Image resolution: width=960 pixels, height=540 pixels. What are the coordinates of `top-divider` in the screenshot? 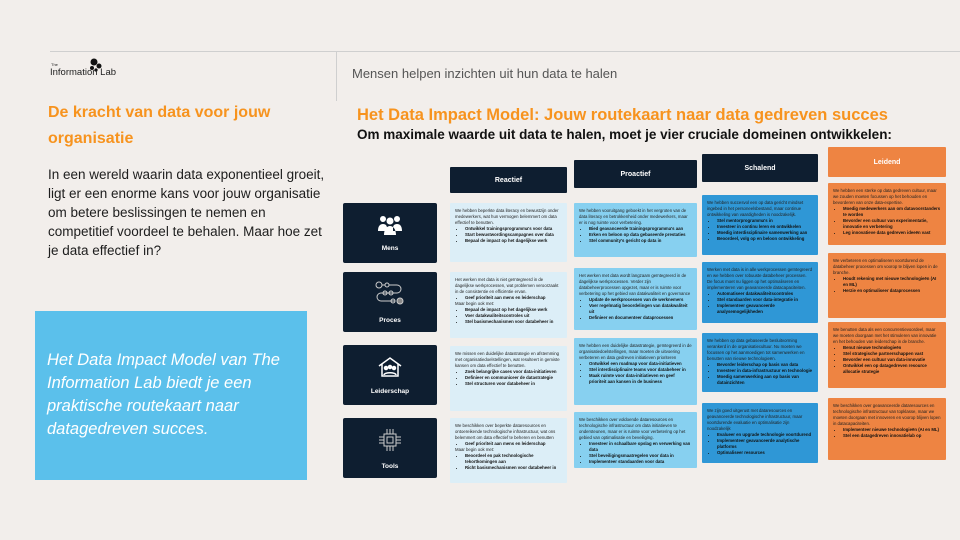 It's located at (505, 51).